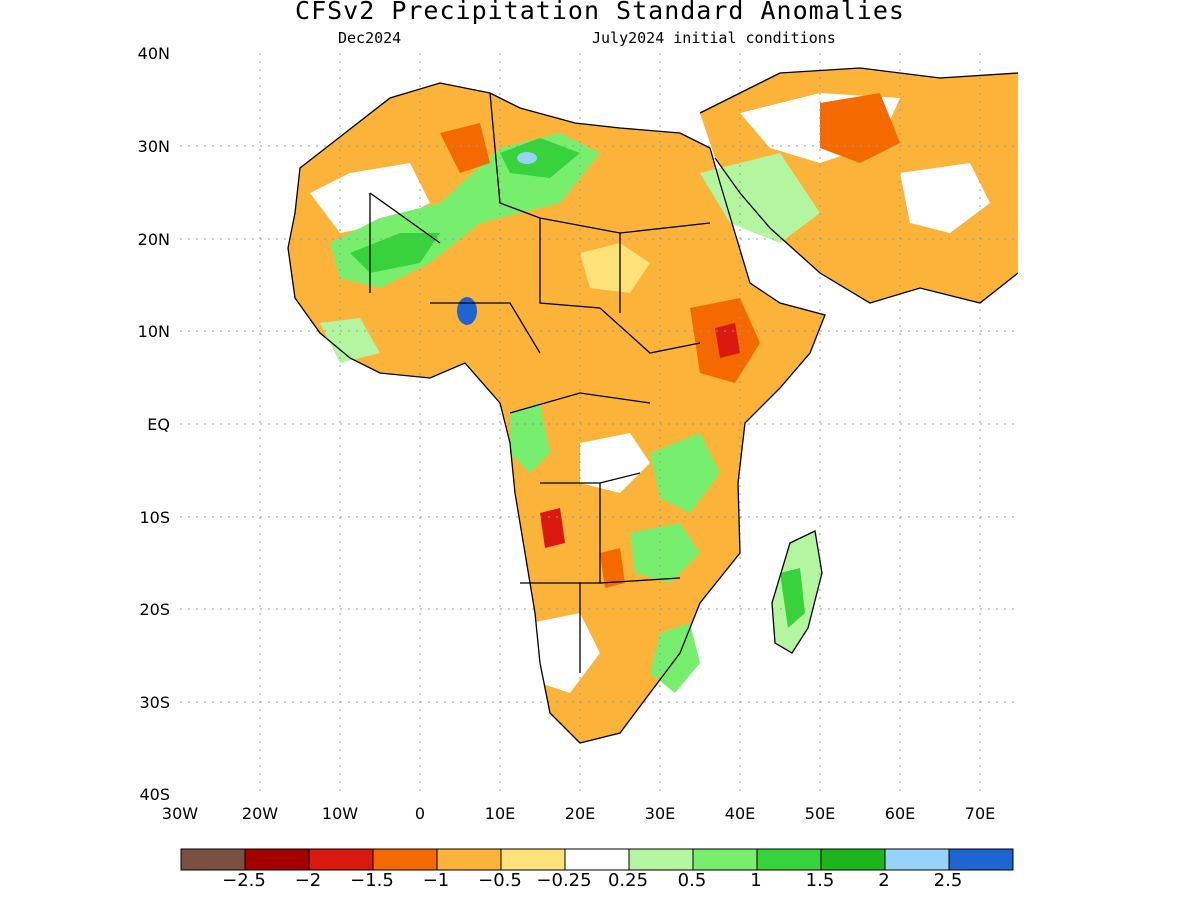 The height and width of the screenshot is (900, 1200). Describe the element at coordinates (308, 880) in the screenshot. I see `colorbar-label-2: −2` at that location.